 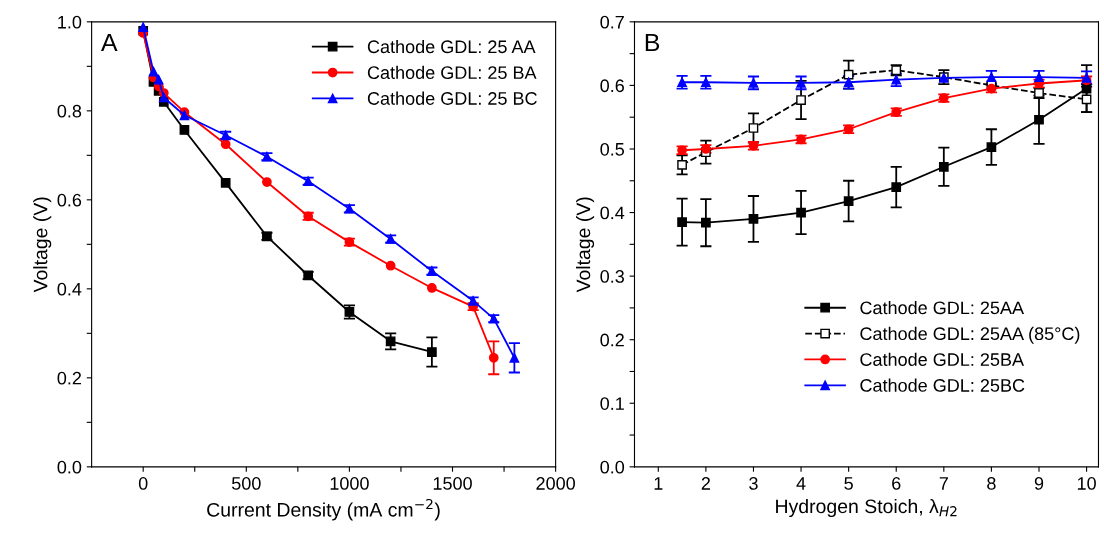 What do you see at coordinates (612, 276) in the screenshot?
I see `y-tick-label: 0.3` at bounding box center [612, 276].